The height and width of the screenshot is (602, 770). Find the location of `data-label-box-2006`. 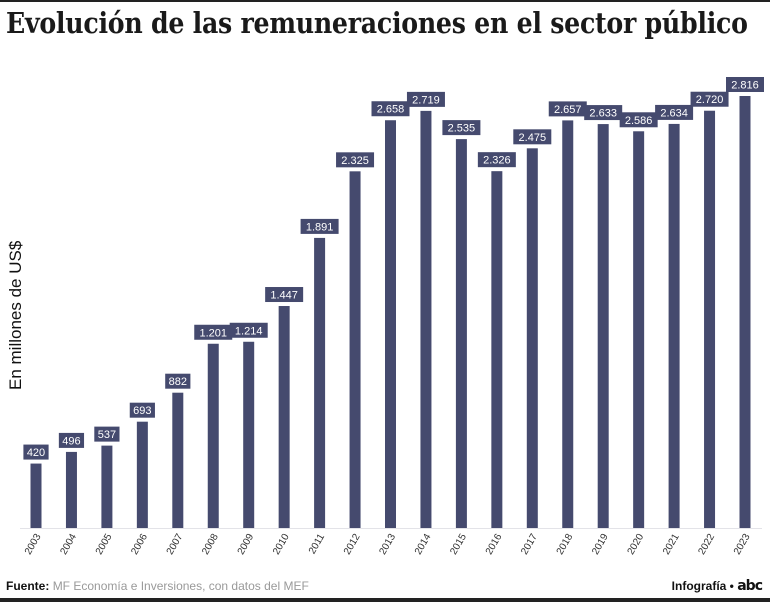

data-label-box-2006 is located at coordinates (142, 410).